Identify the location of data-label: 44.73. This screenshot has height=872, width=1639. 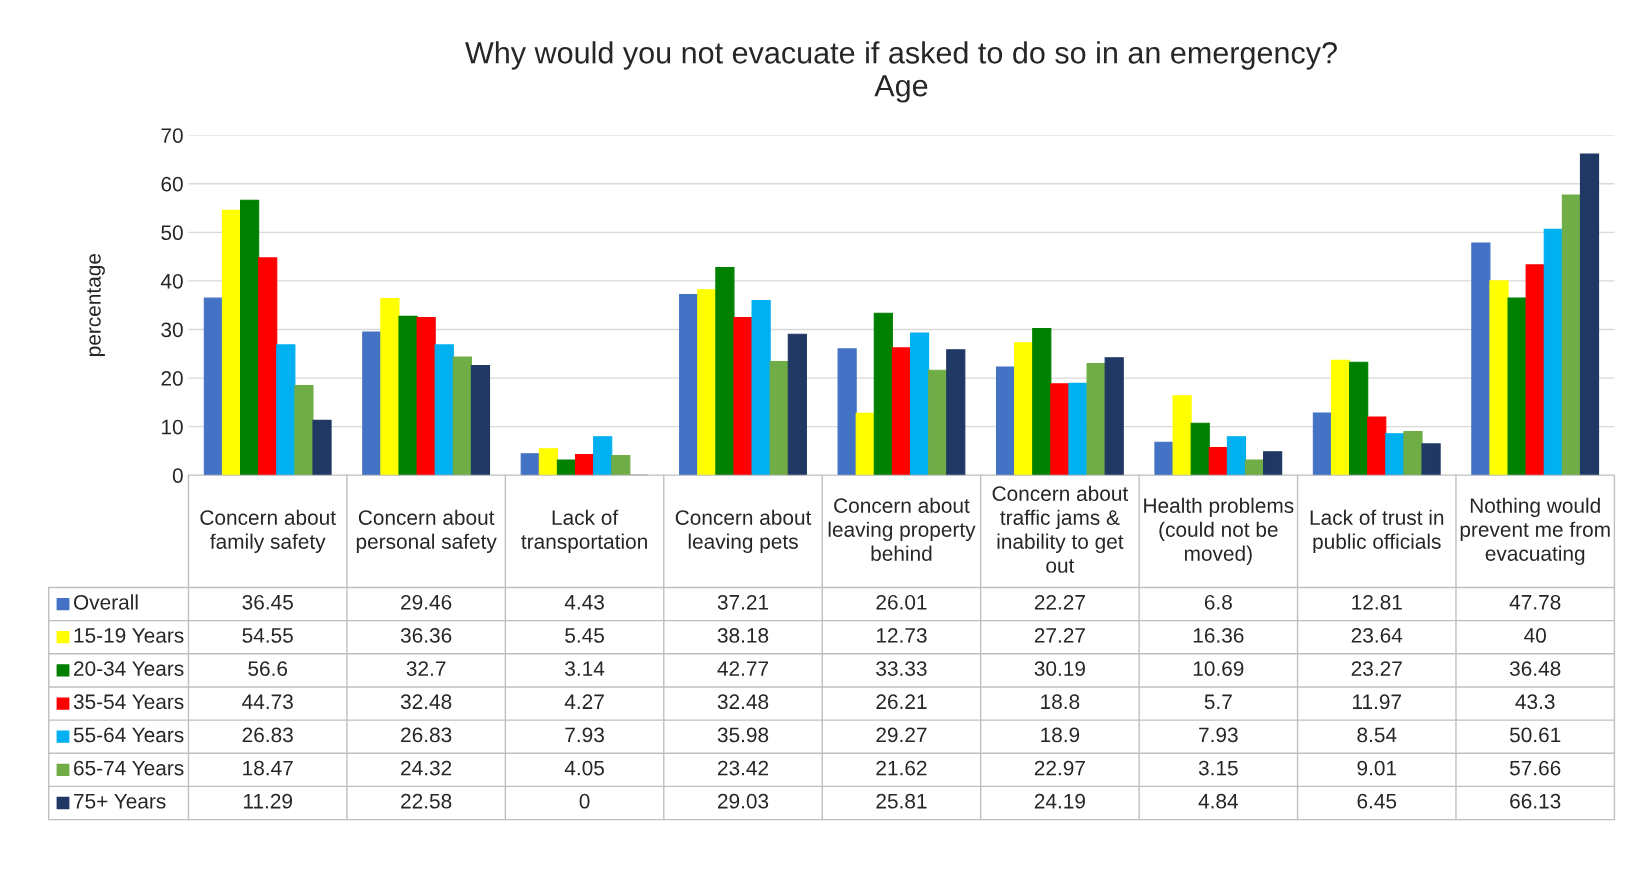
(267, 702).